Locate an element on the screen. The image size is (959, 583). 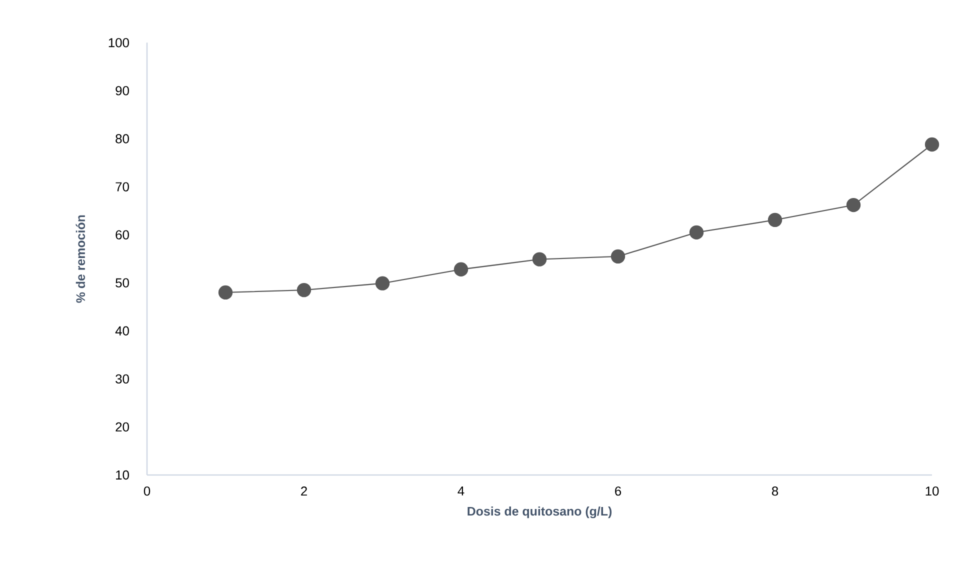
y-tick-label: 20 is located at coordinates (122, 427).